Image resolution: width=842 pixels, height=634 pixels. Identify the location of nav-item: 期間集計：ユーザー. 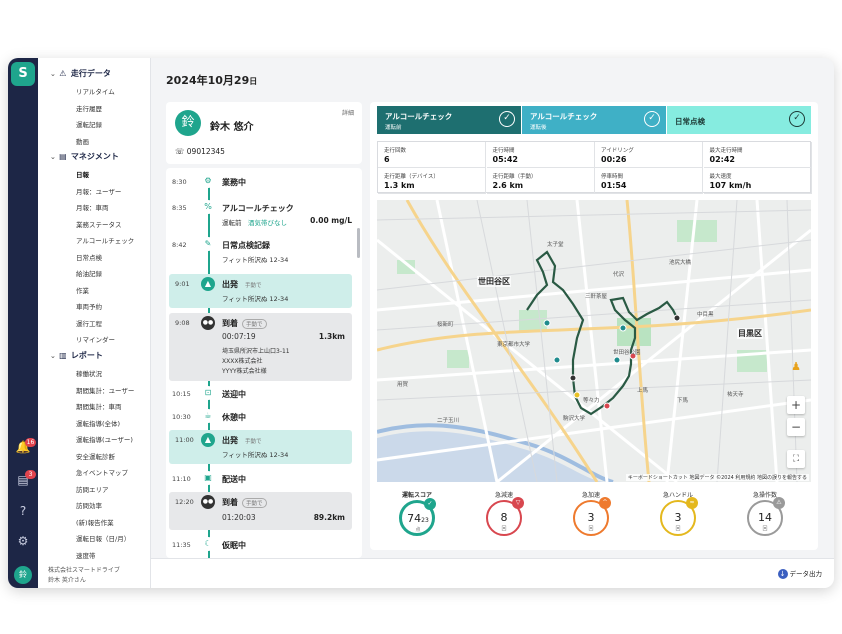
(105, 390).